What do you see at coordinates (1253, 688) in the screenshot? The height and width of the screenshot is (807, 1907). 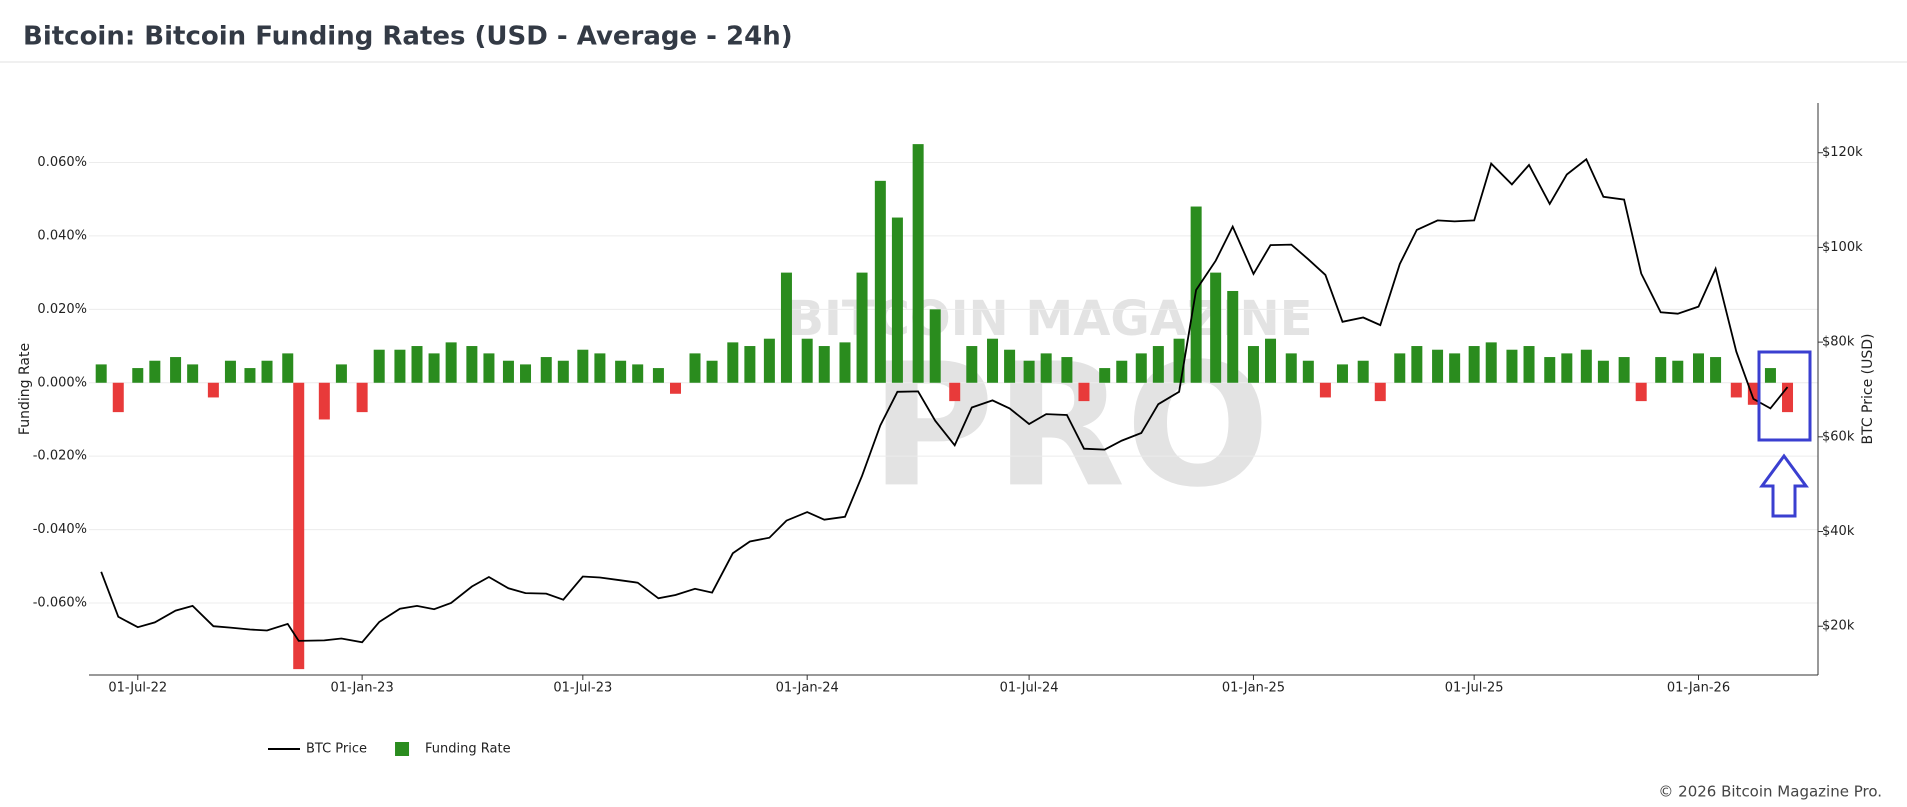 I see `x-tick-label: 01-Jan-25` at bounding box center [1253, 688].